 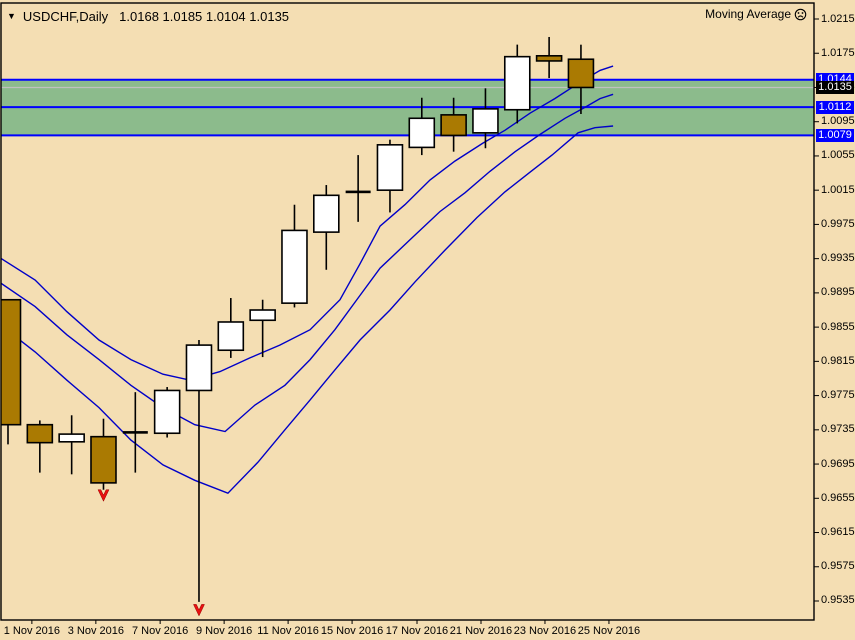 I want to click on price-badge: 1.0112, so click(x=835, y=107).